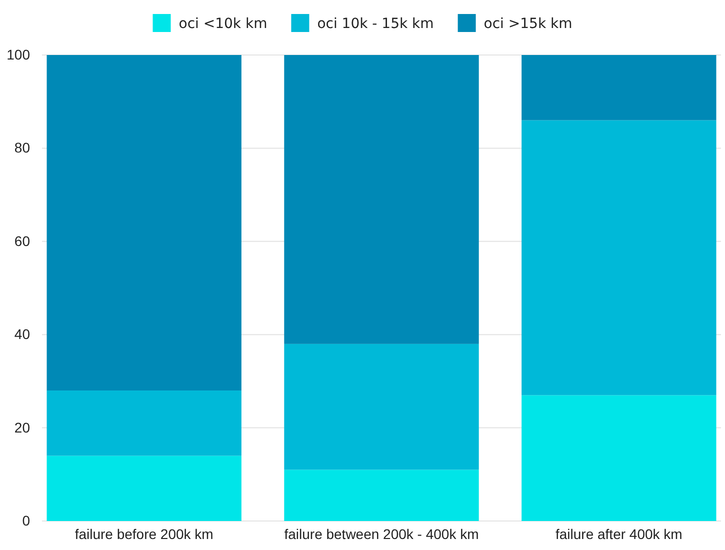  Describe the element at coordinates (22, 334) in the screenshot. I see `y-tick-label: 40` at that location.